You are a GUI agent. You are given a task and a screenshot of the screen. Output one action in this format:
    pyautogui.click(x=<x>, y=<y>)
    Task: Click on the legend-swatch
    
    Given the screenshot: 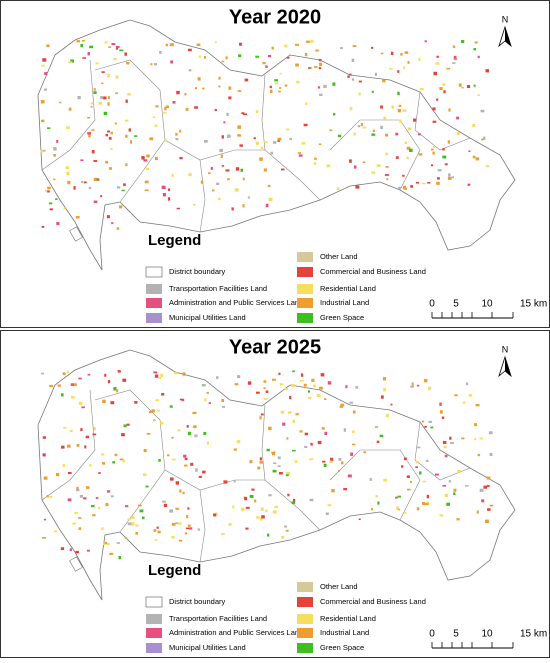 What is the action you would take?
    pyautogui.click(x=305, y=257)
    